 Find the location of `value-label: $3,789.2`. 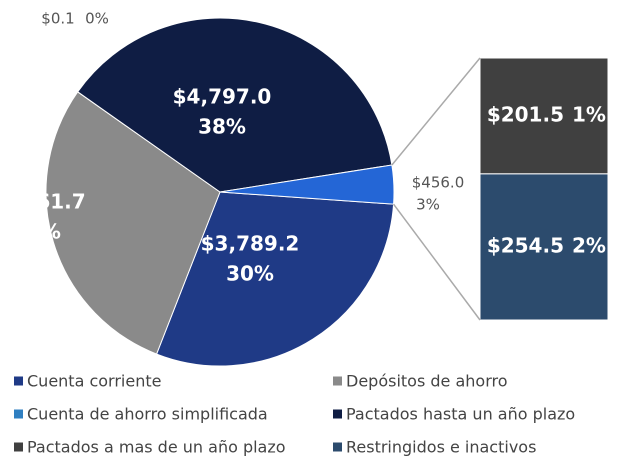

value-label: $3,789.2 is located at coordinates (250, 244).